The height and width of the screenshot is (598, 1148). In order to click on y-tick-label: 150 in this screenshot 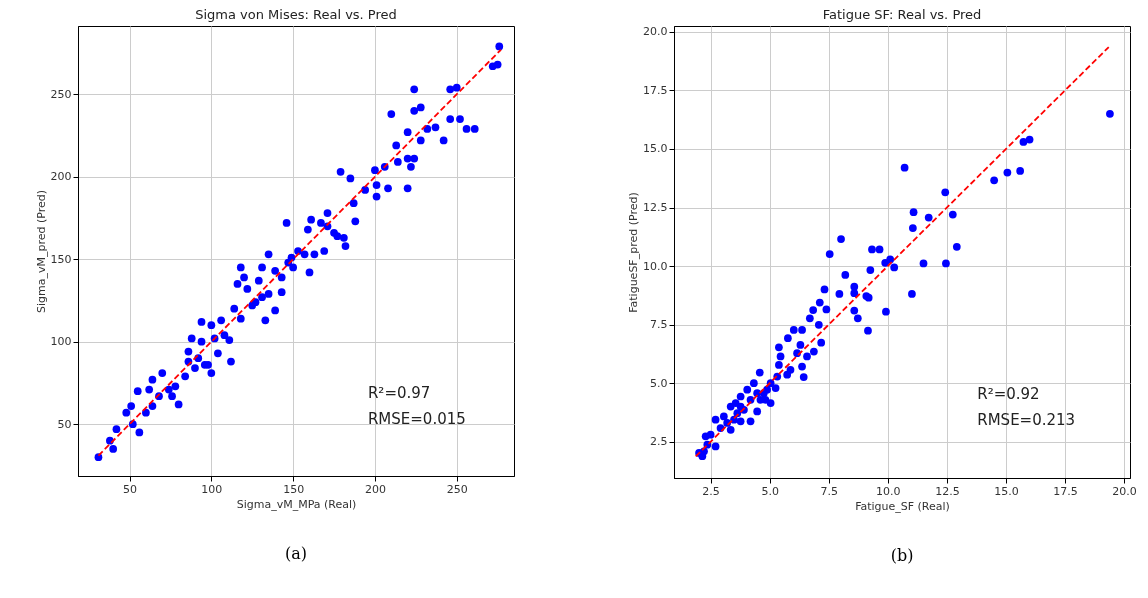, I will do `click(61, 259)`.